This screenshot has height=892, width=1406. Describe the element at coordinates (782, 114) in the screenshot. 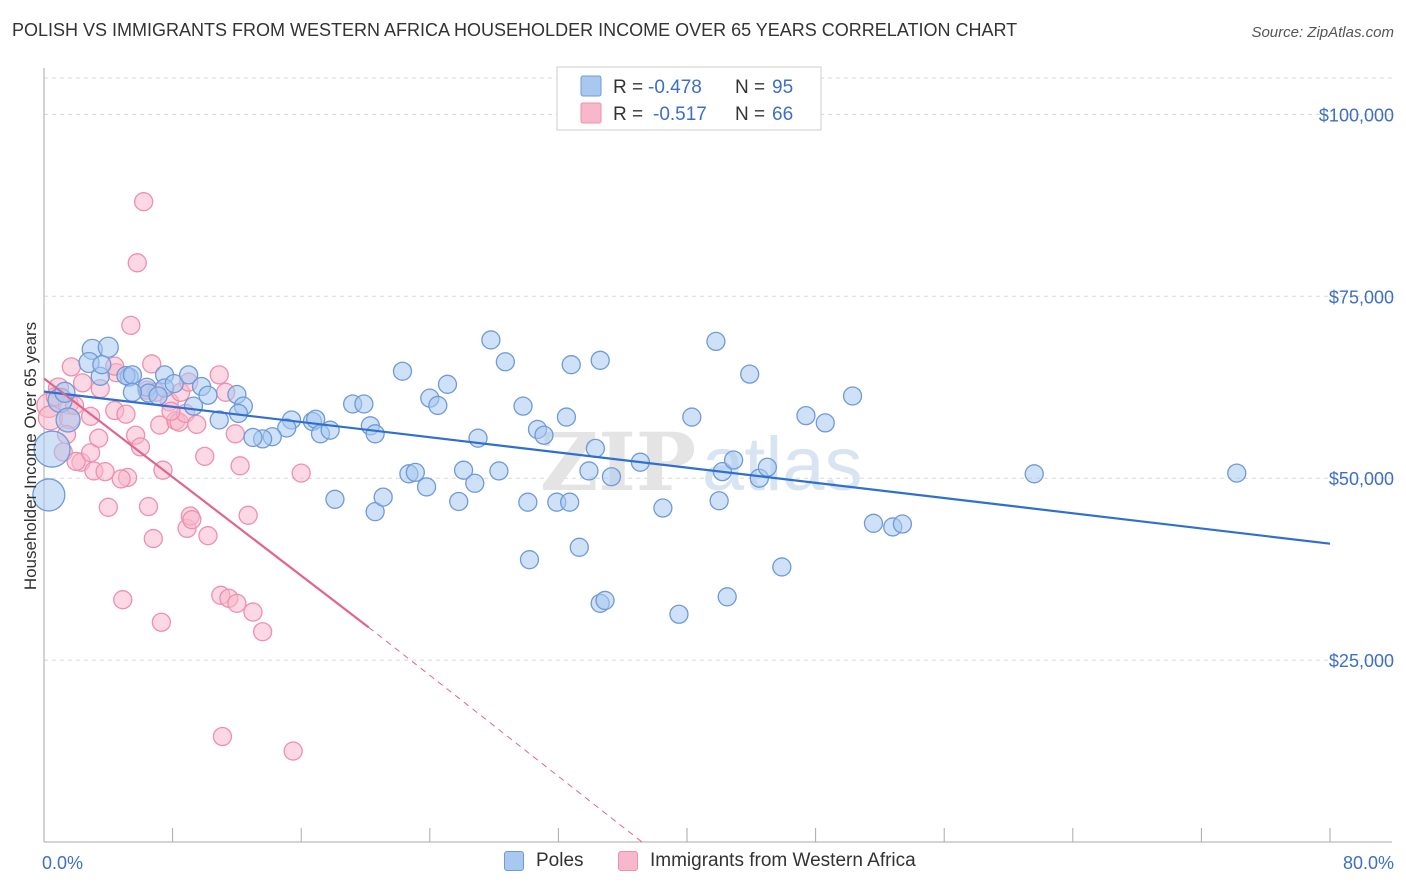

I see `legend-n-value-africa: 66` at that location.